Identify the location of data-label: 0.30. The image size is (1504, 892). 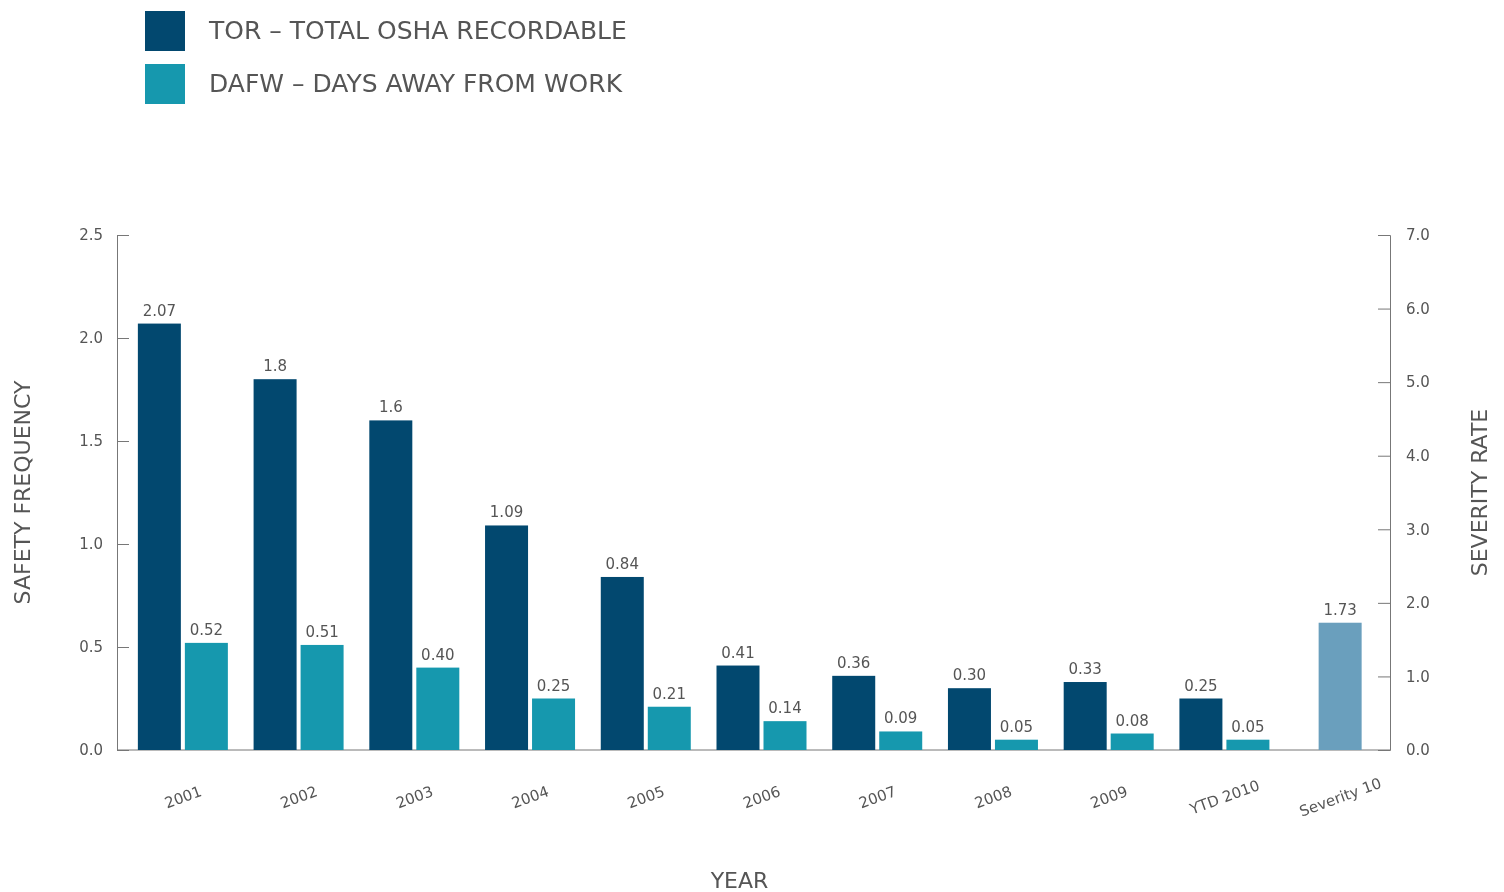
(969, 675).